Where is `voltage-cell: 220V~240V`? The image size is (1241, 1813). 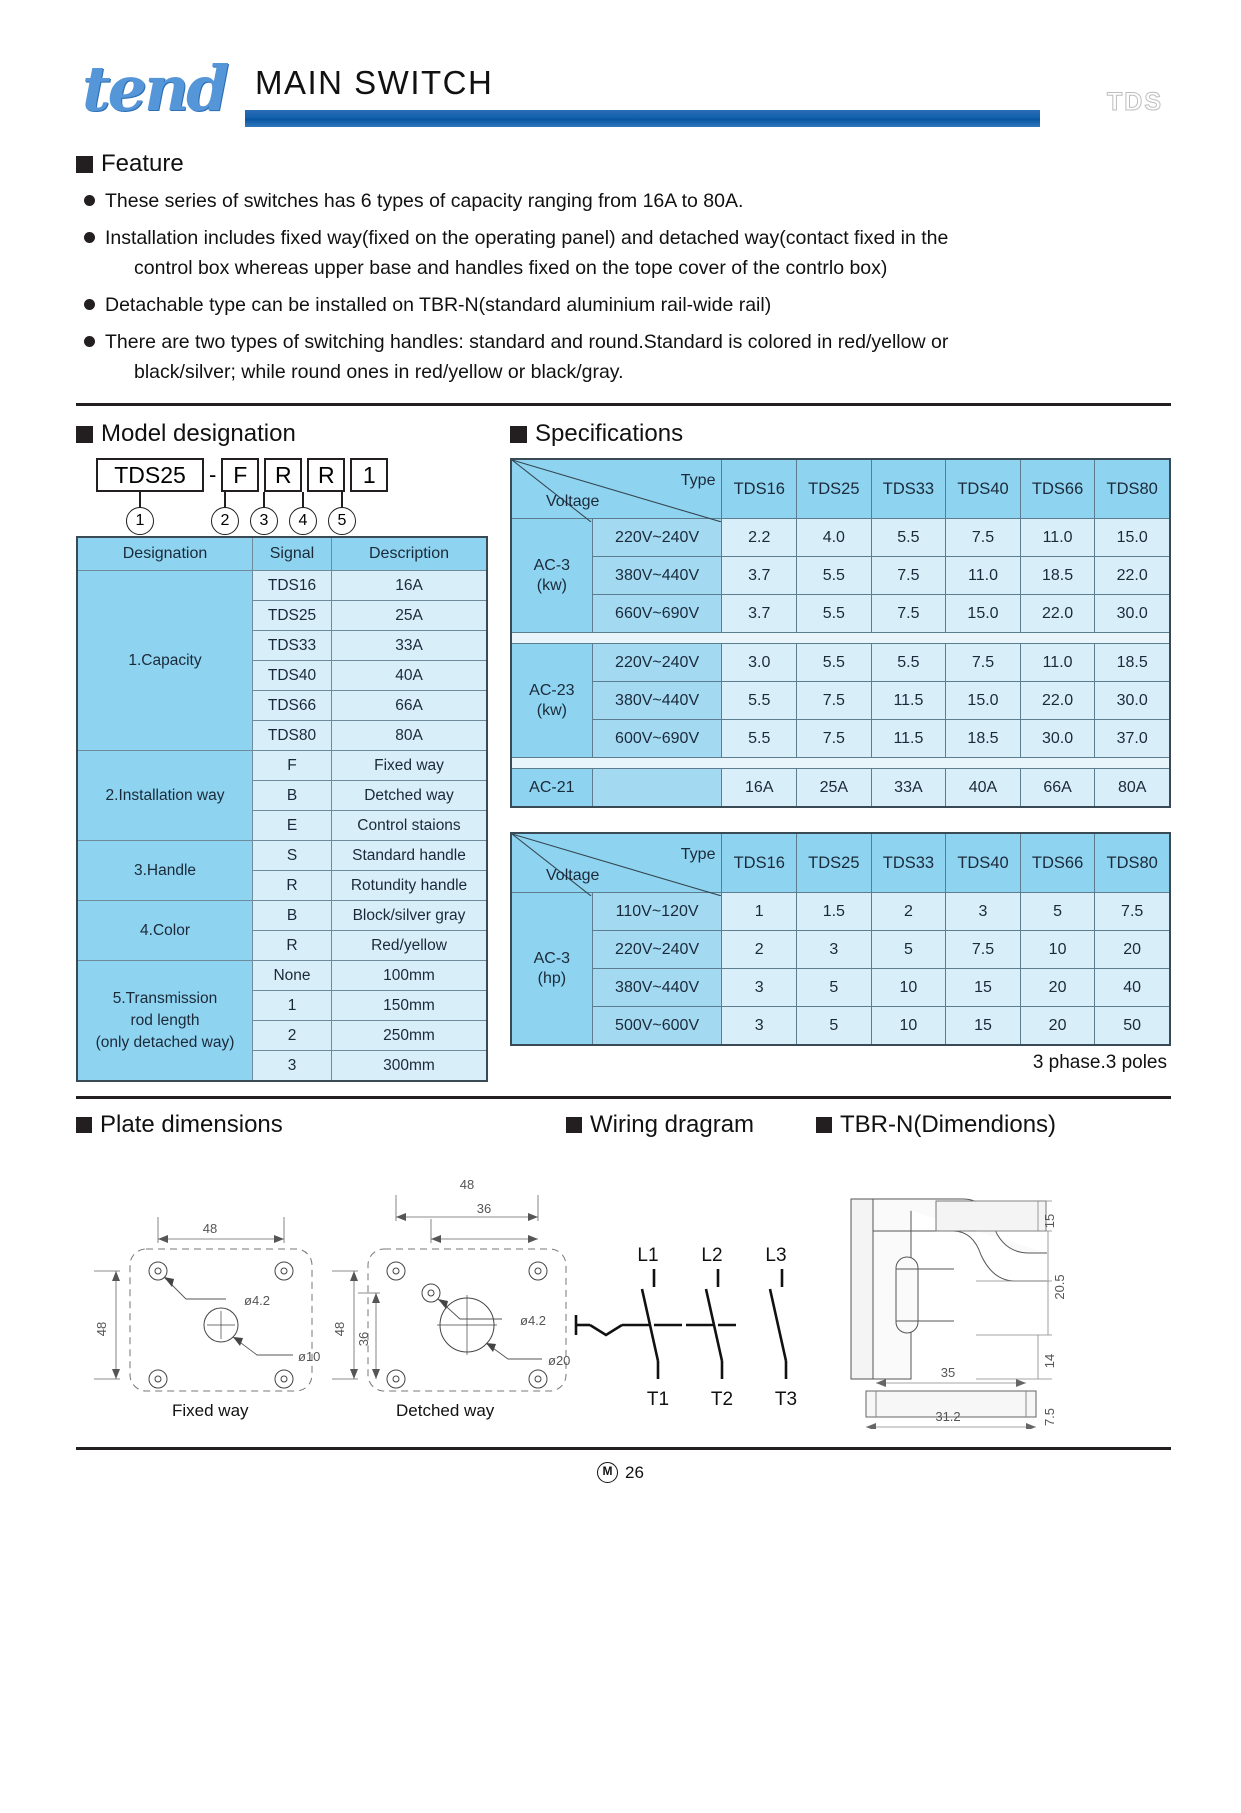
voltage-cell: 220V~240V is located at coordinates (657, 662).